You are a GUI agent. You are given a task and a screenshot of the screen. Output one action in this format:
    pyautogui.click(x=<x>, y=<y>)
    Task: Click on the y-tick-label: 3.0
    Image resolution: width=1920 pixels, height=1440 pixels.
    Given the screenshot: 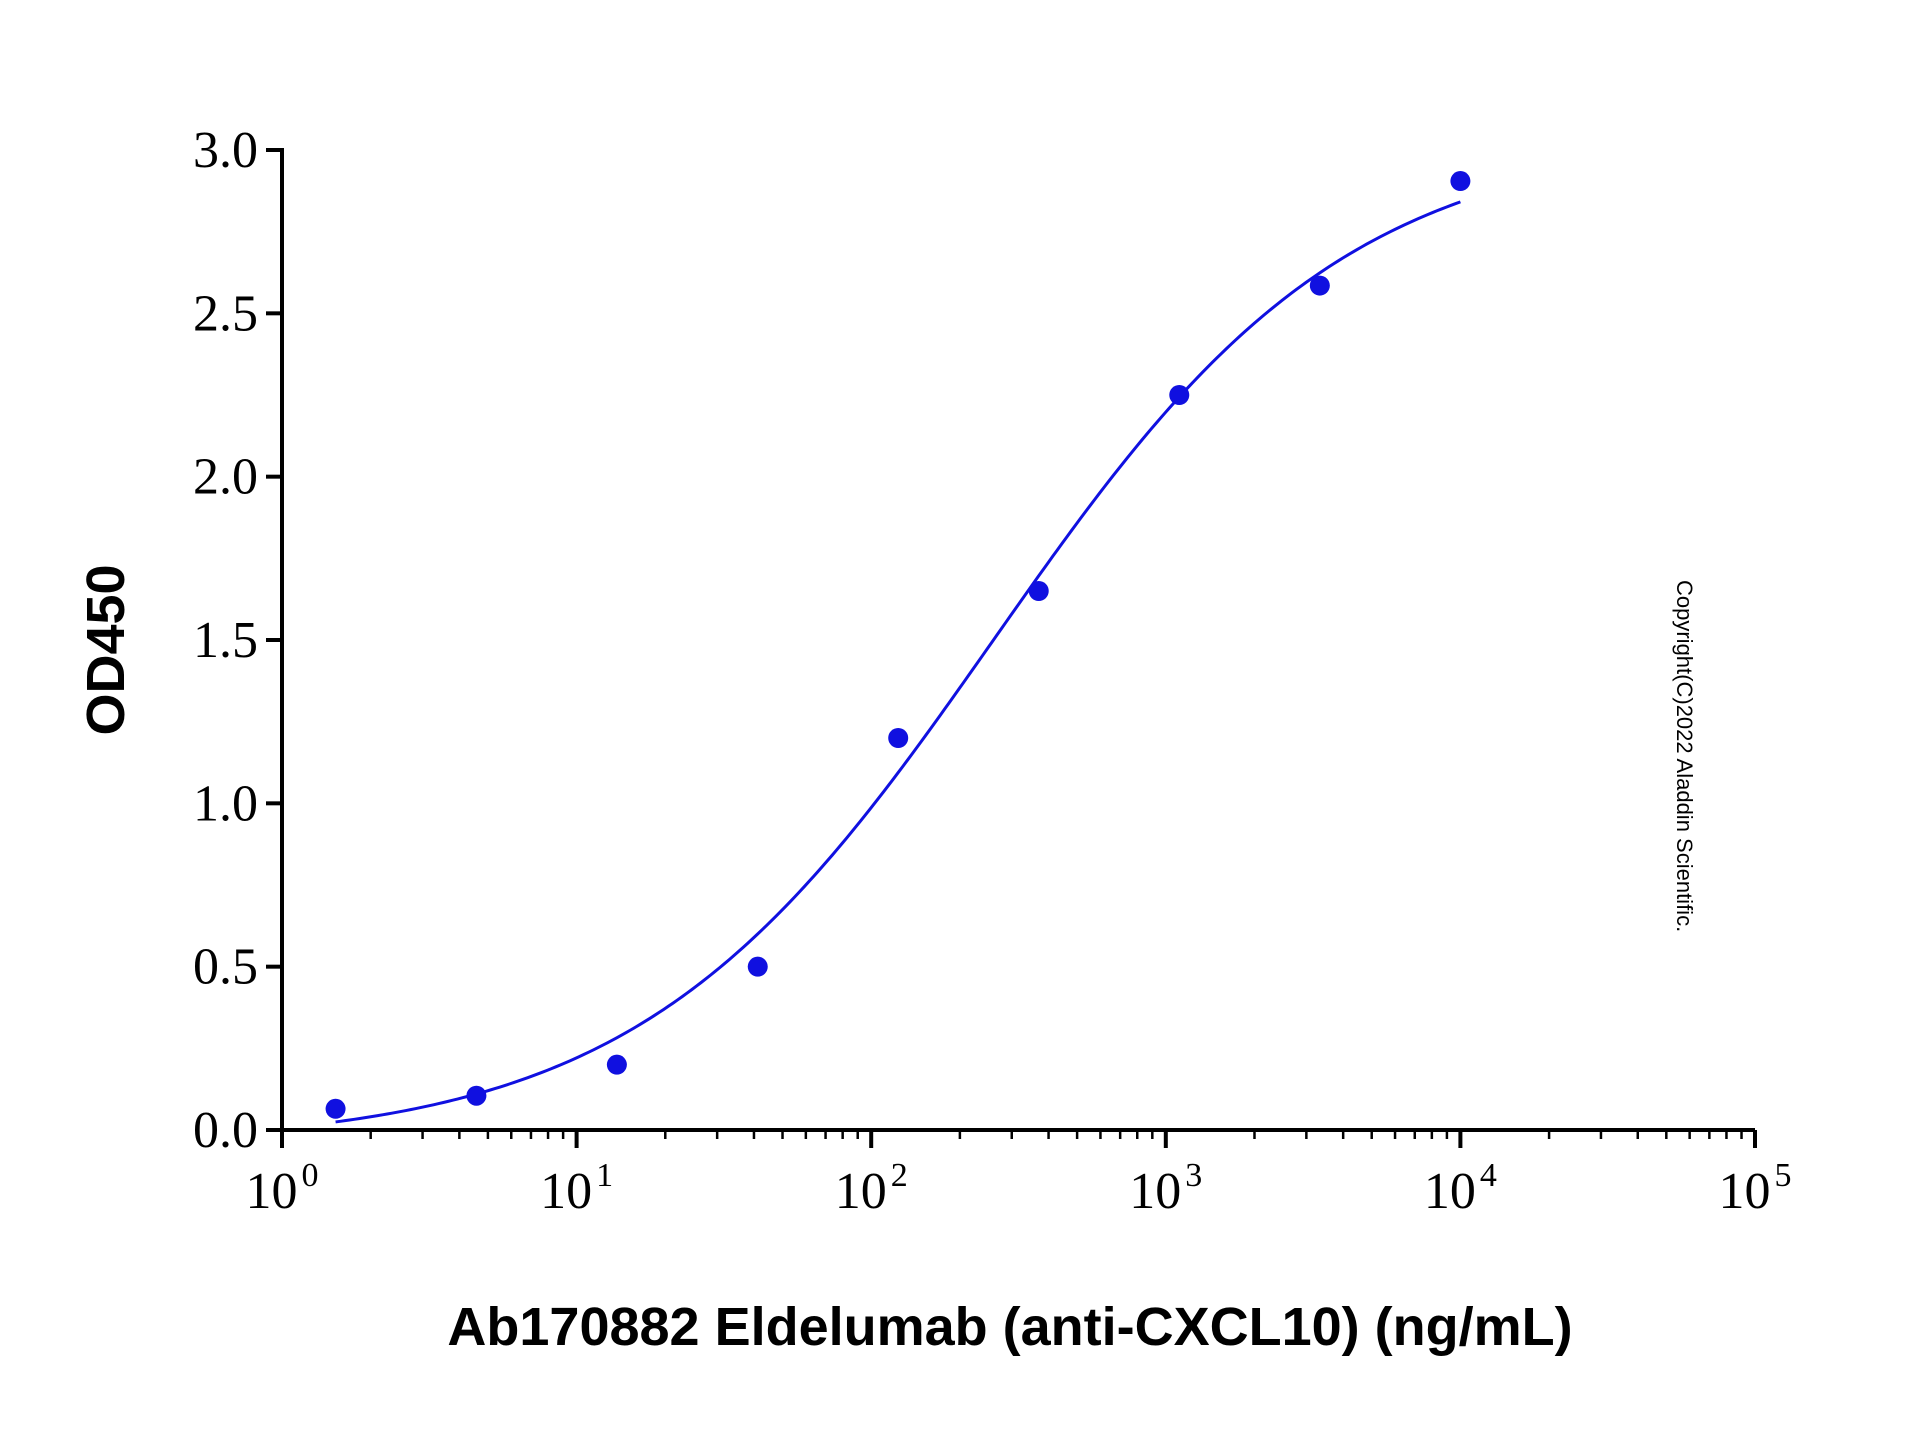 What is the action you would take?
    pyautogui.click(x=225, y=150)
    